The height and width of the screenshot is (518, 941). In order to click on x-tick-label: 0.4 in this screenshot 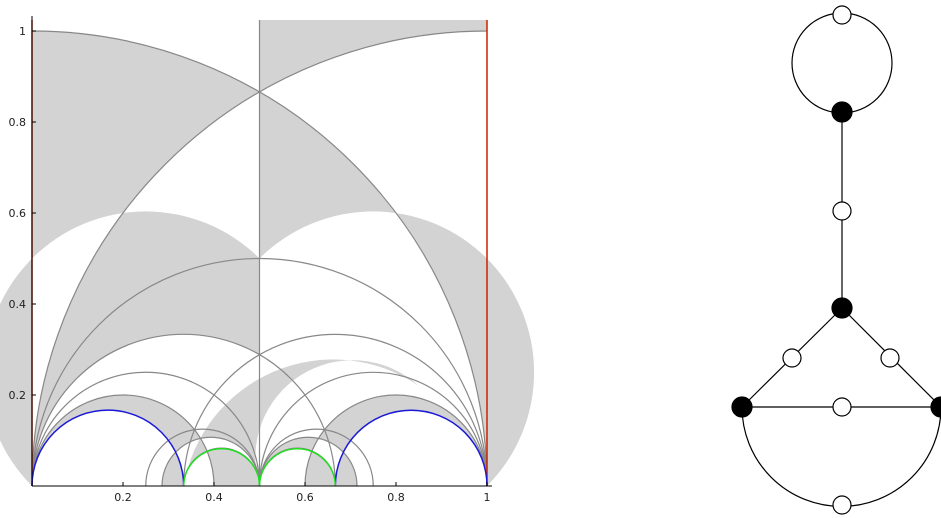, I will do `click(214, 497)`.